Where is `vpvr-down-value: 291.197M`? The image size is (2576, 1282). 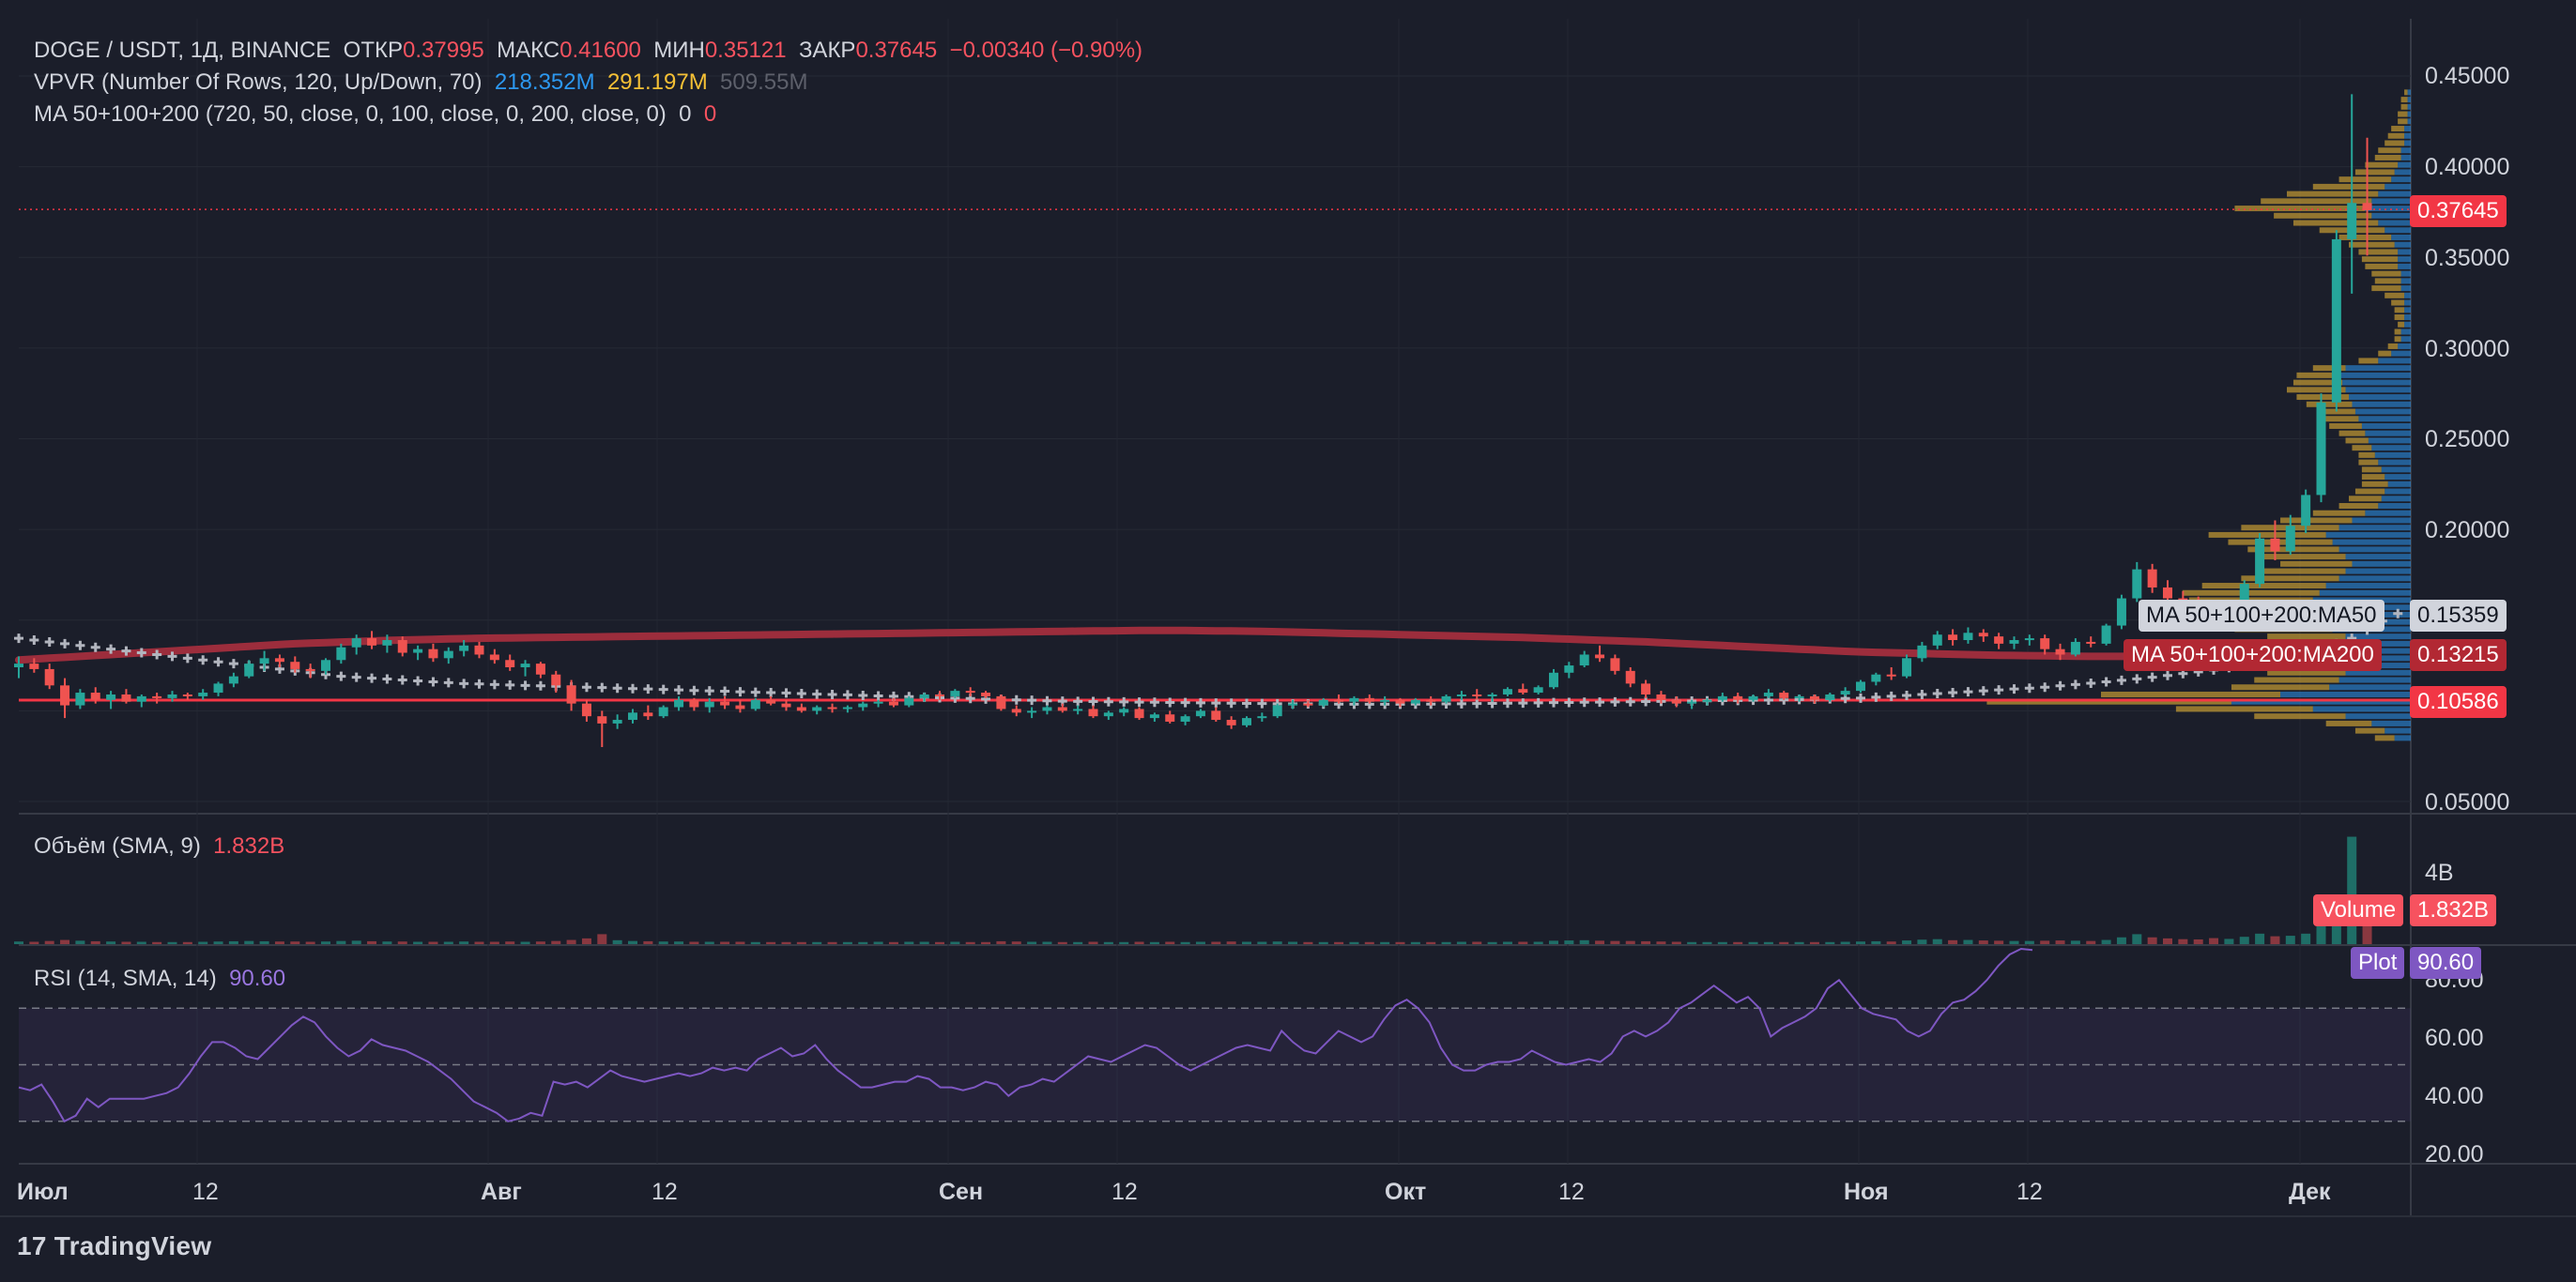
vpvr-down-value: 291.197M is located at coordinates (657, 82).